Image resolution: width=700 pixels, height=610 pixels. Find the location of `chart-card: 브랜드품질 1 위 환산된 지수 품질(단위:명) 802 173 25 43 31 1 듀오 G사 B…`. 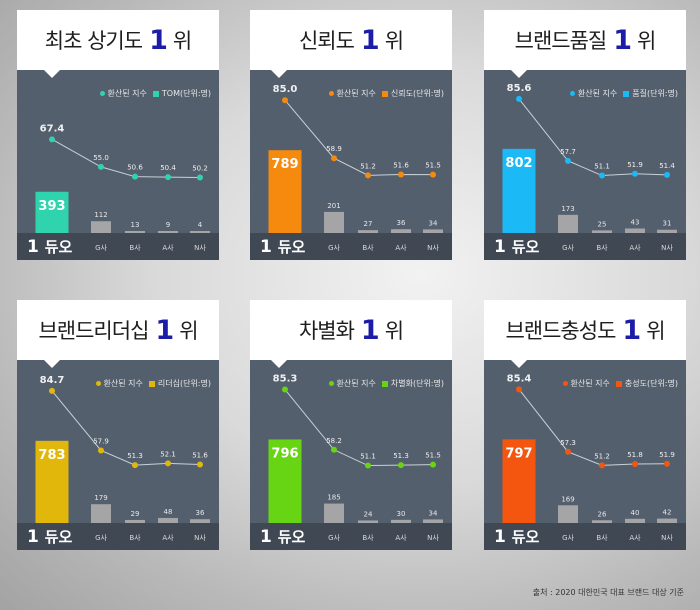

chart-card: 브랜드품질 1 위 환산된 지수 품질(단위:명) 802 173 25 43 31 1 듀오 G사 B… is located at coordinates (585, 135).